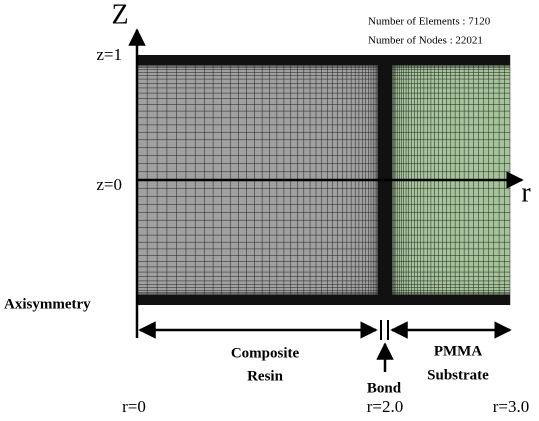 This screenshot has width=539, height=421. What do you see at coordinates (425, 41) in the screenshot?
I see `nodes-count: Number of Nodes : 22021` at bounding box center [425, 41].